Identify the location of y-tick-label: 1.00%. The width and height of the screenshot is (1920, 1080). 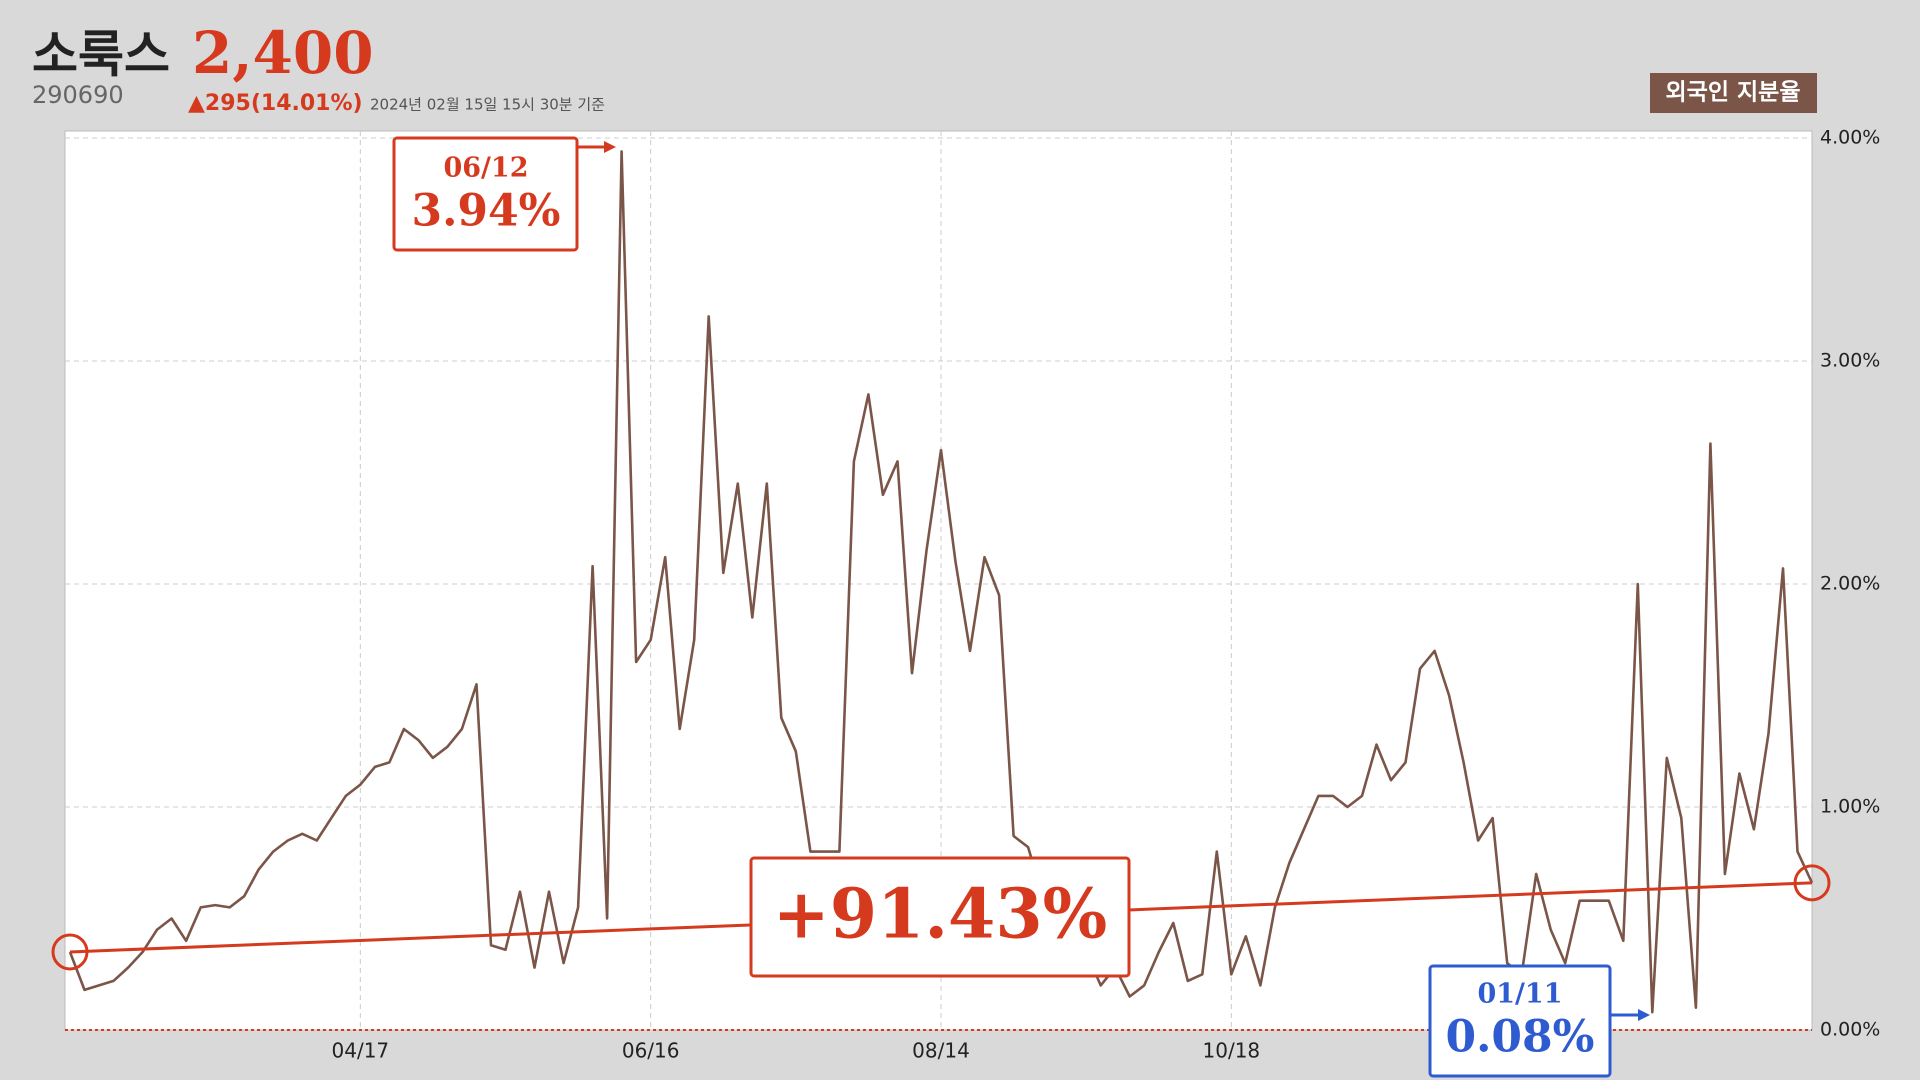
(1850, 807).